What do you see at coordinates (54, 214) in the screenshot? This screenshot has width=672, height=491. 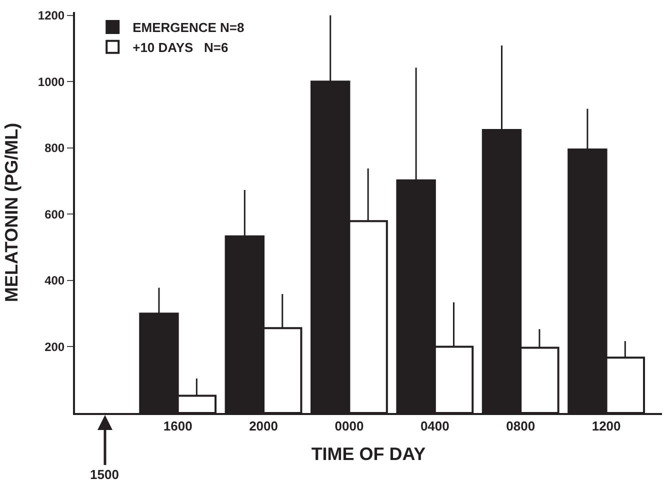 I see `y-tick-label: 600` at bounding box center [54, 214].